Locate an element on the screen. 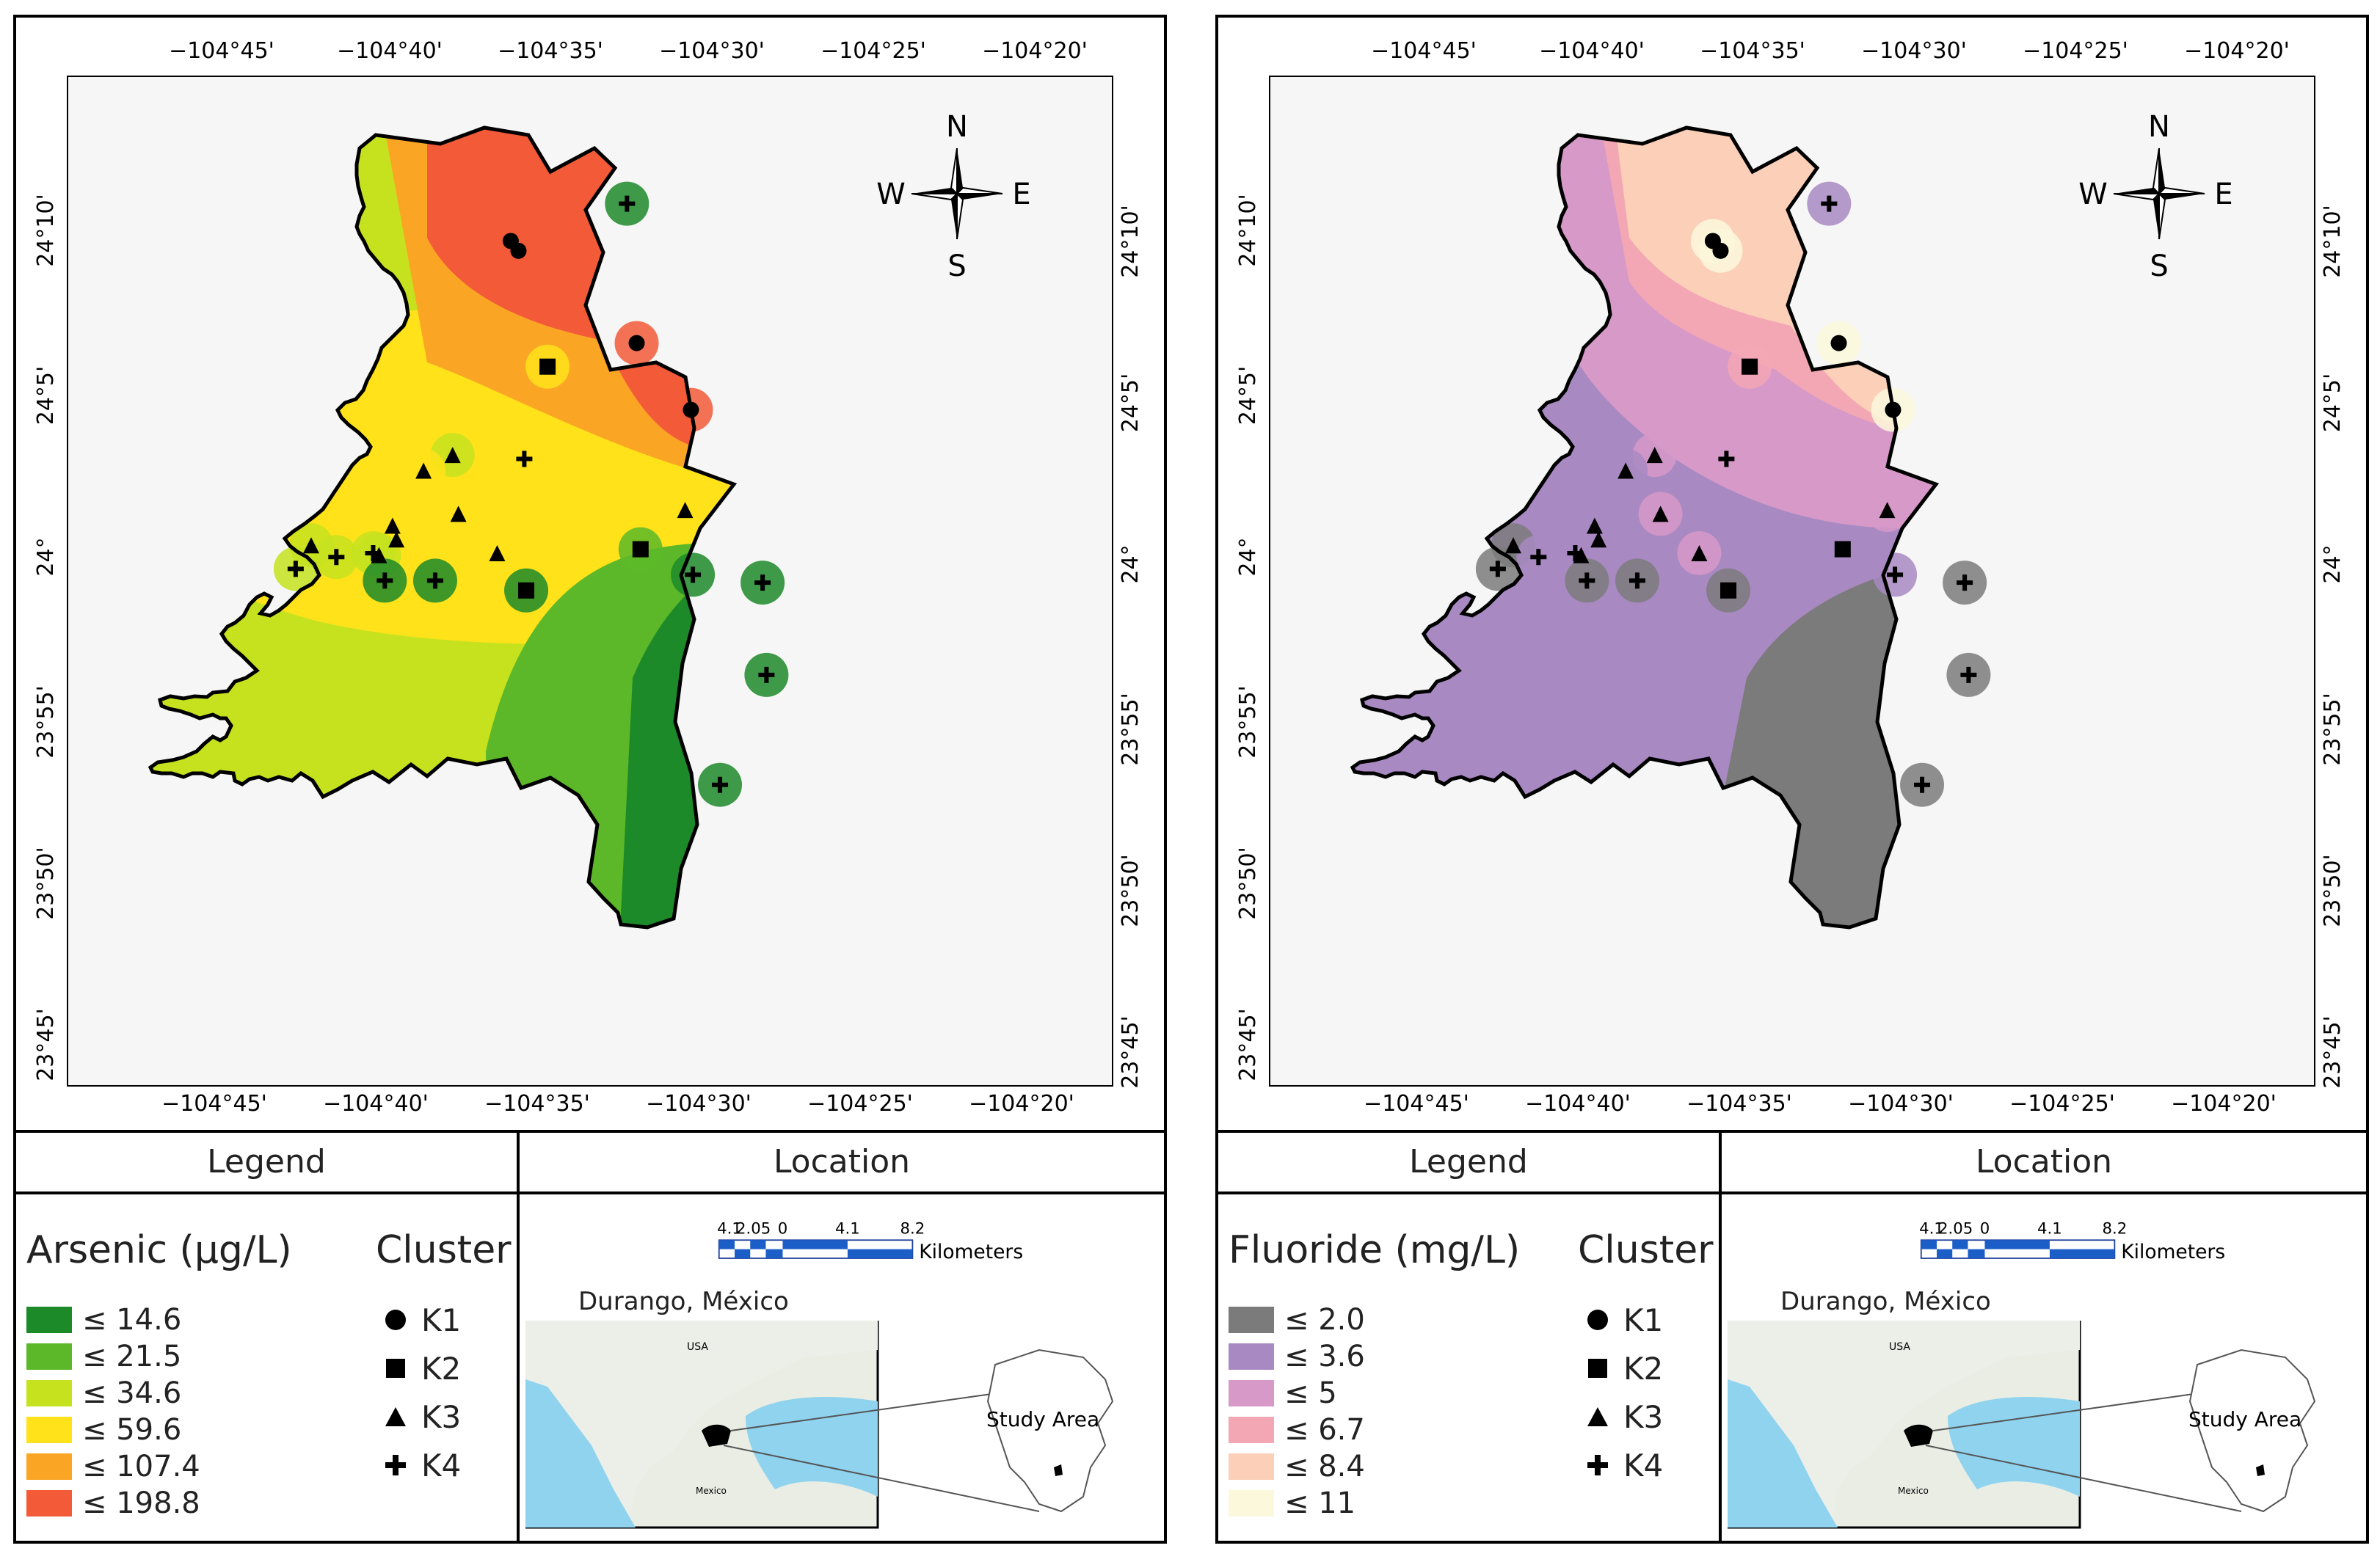 The height and width of the screenshot is (1562, 2380). cluster-k3: K3 is located at coordinates (422, 1417).